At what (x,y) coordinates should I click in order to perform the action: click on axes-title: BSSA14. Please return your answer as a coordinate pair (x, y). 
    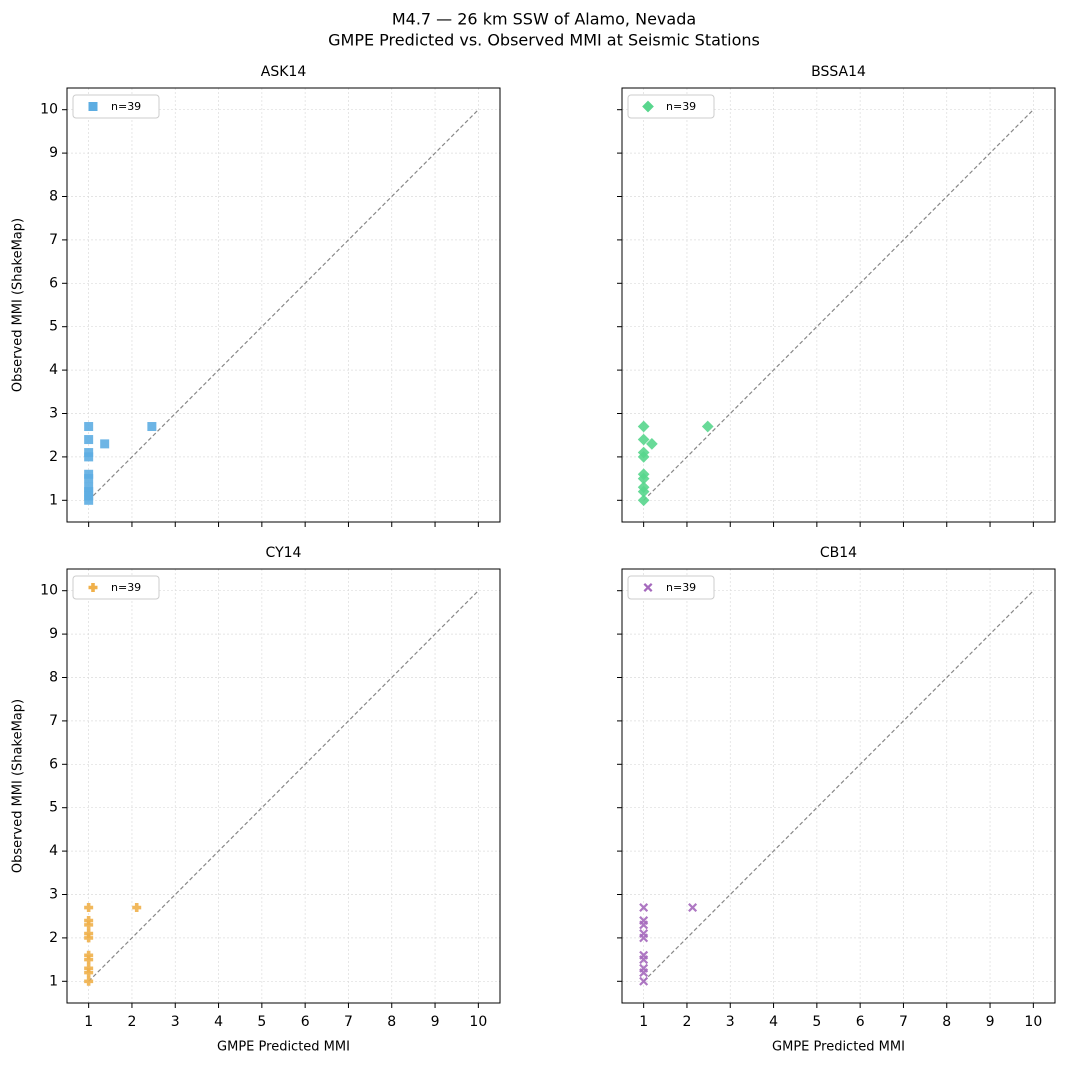
    Looking at the image, I should click on (838, 72).